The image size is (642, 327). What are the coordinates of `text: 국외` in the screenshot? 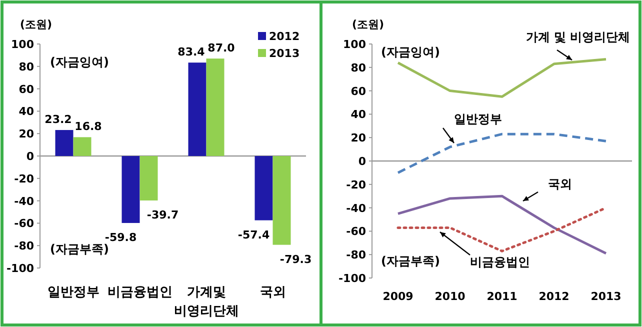 It's located at (560, 184).